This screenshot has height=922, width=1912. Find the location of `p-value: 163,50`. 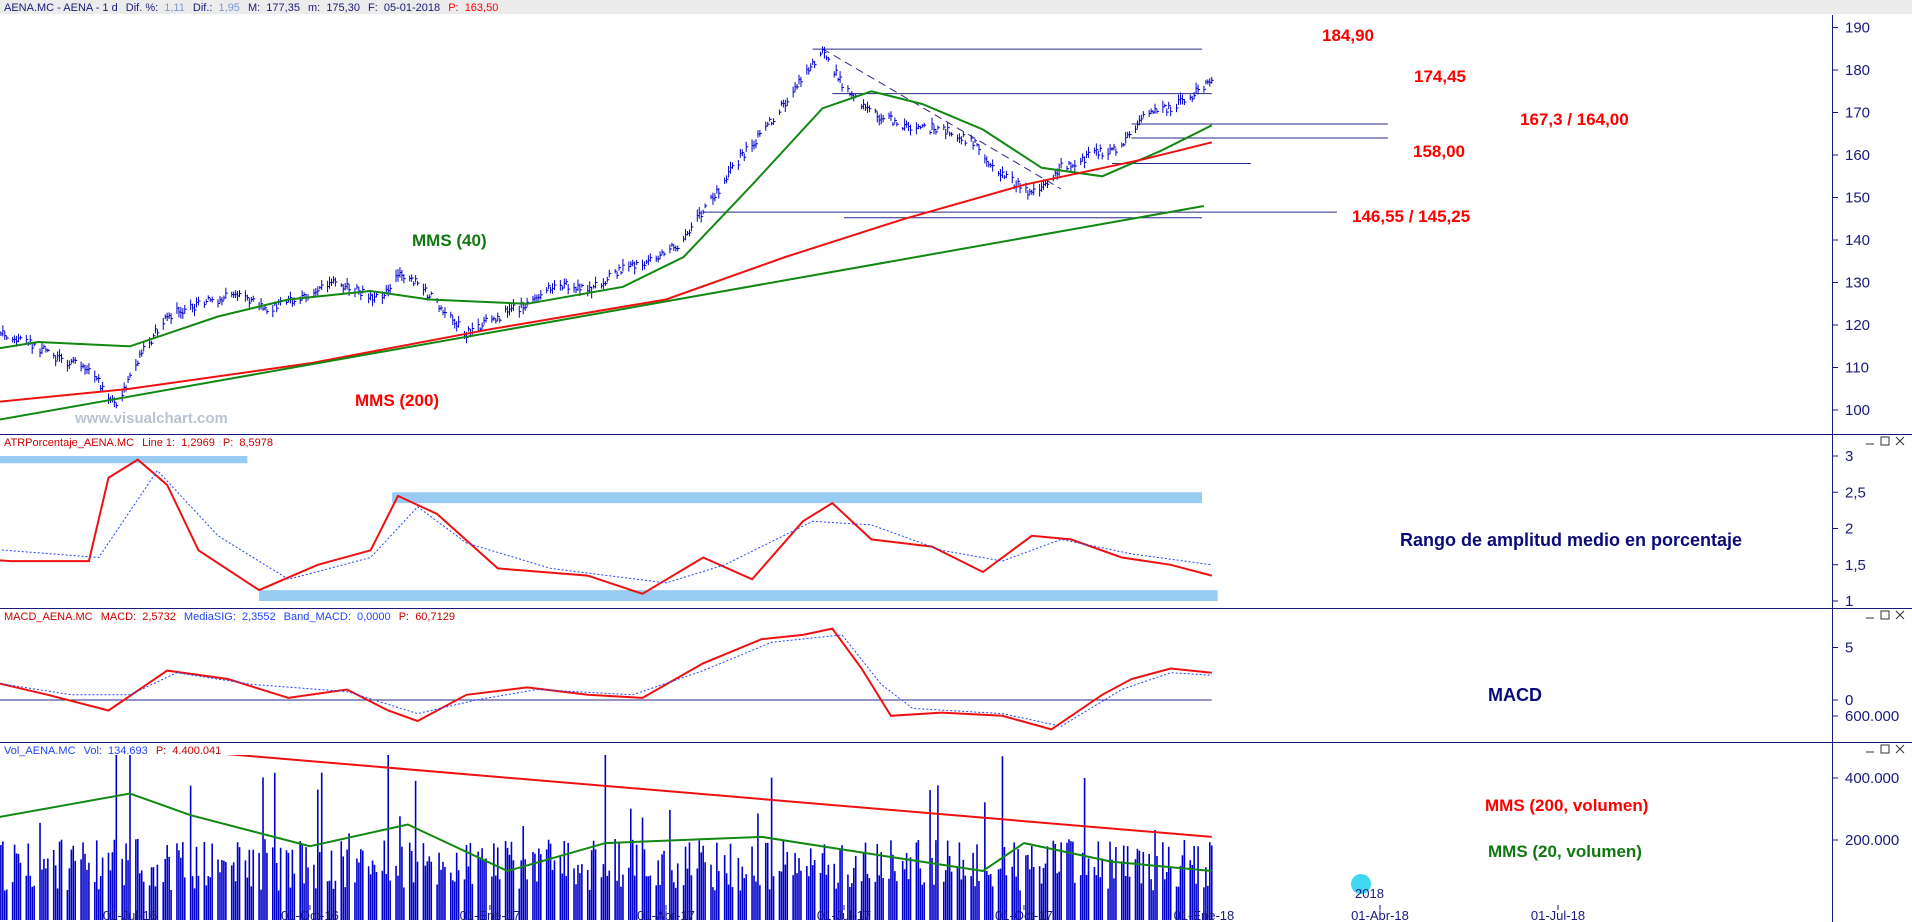

p-value: 163,50 is located at coordinates (482, 8).